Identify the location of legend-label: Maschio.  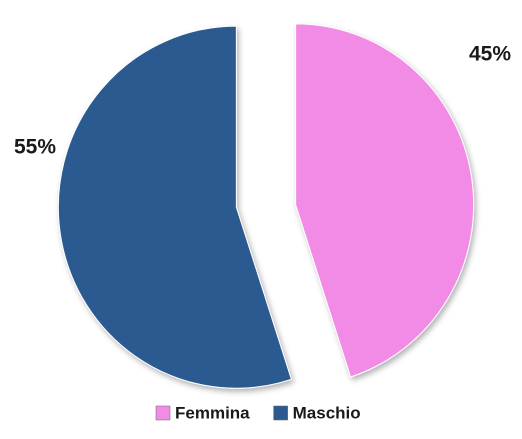
(327, 412).